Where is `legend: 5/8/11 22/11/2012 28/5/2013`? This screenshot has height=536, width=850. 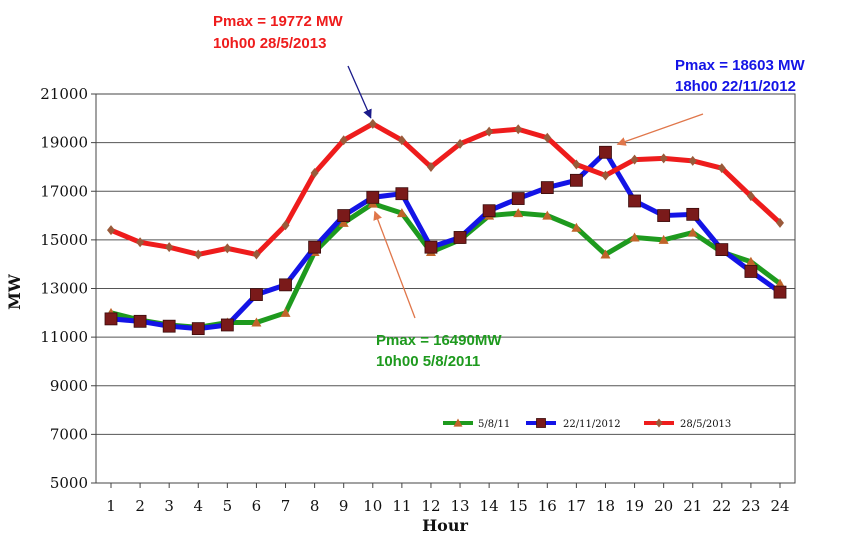 legend: 5/8/11 22/11/2012 28/5/2013 is located at coordinates (587, 424).